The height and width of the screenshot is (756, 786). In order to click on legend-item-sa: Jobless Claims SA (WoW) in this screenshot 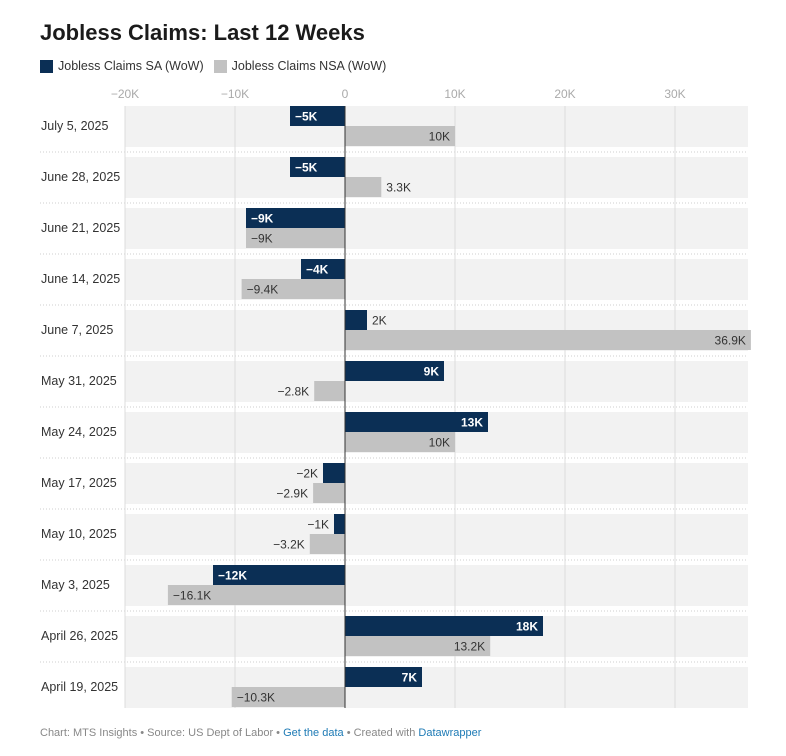, I will do `click(122, 66)`.